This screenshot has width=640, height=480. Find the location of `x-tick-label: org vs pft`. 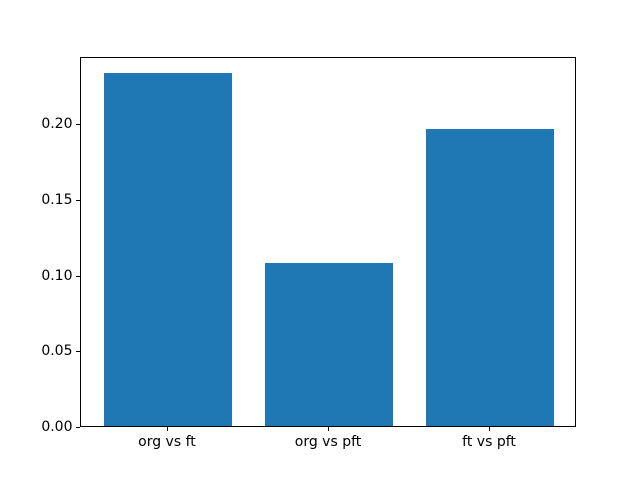

x-tick-label: org vs pft is located at coordinates (328, 442).